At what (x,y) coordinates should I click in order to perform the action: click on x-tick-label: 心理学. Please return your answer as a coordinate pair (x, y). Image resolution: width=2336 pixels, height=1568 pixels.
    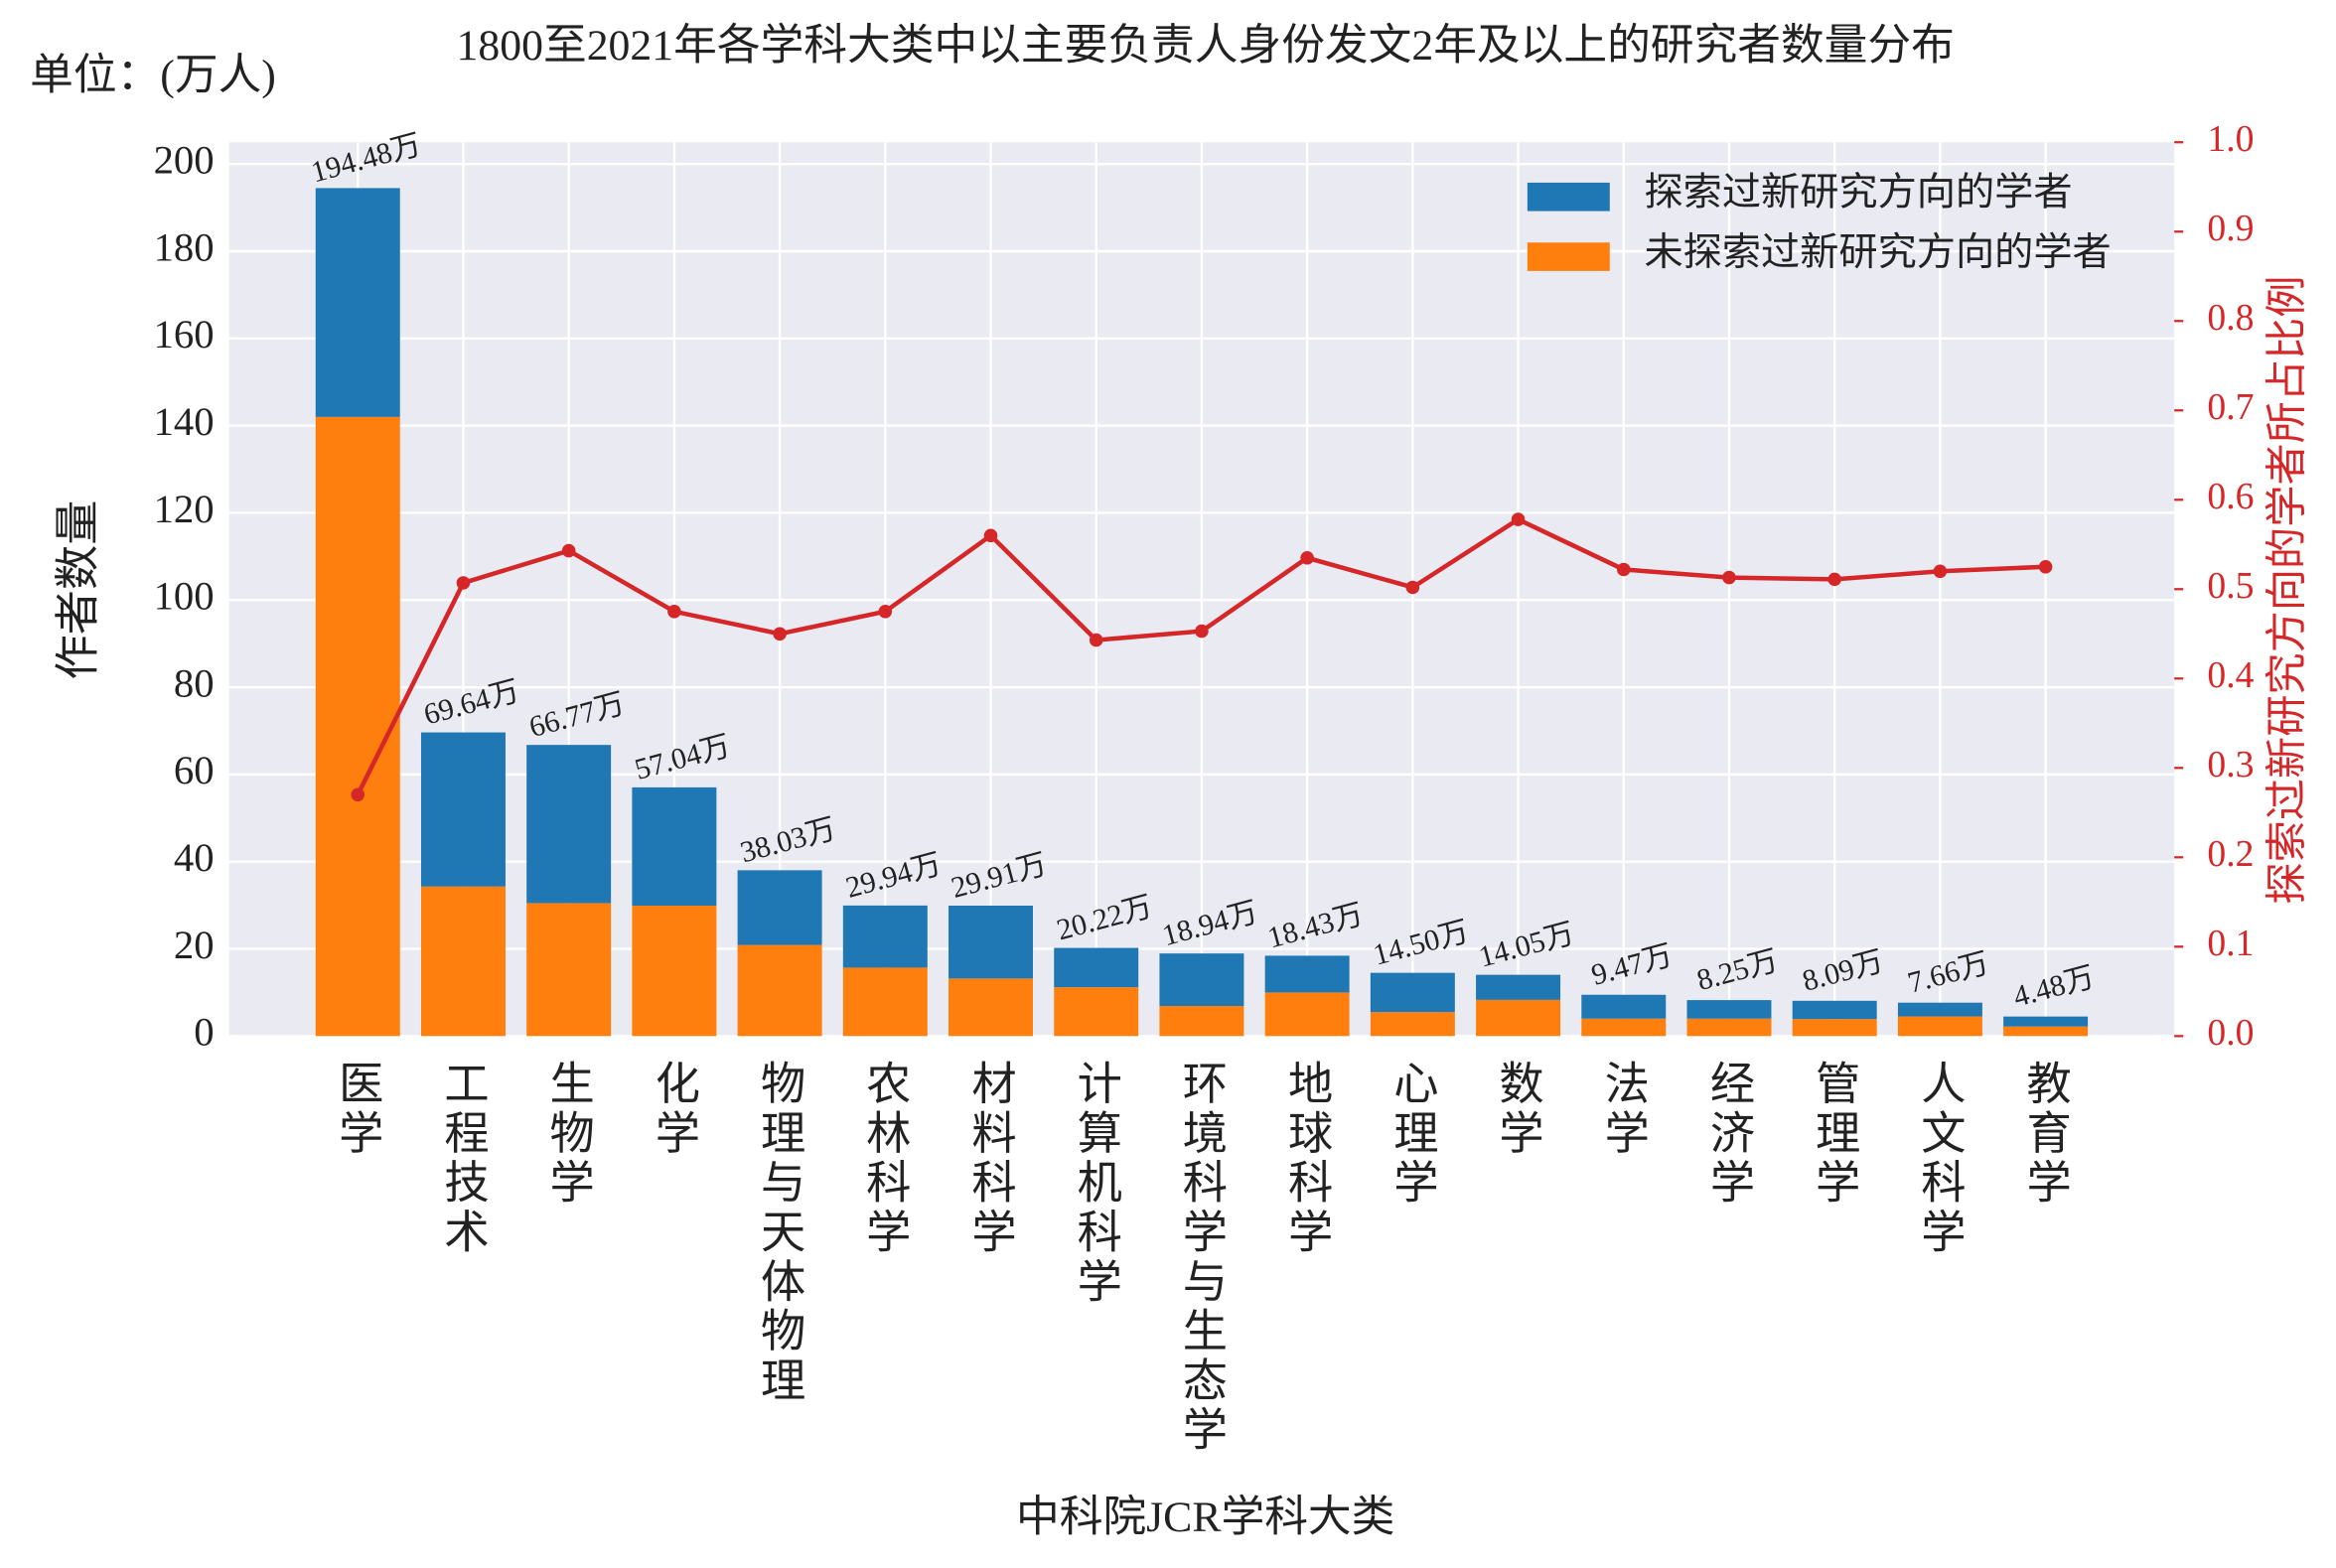
    Looking at the image, I should click on (1412, 1134).